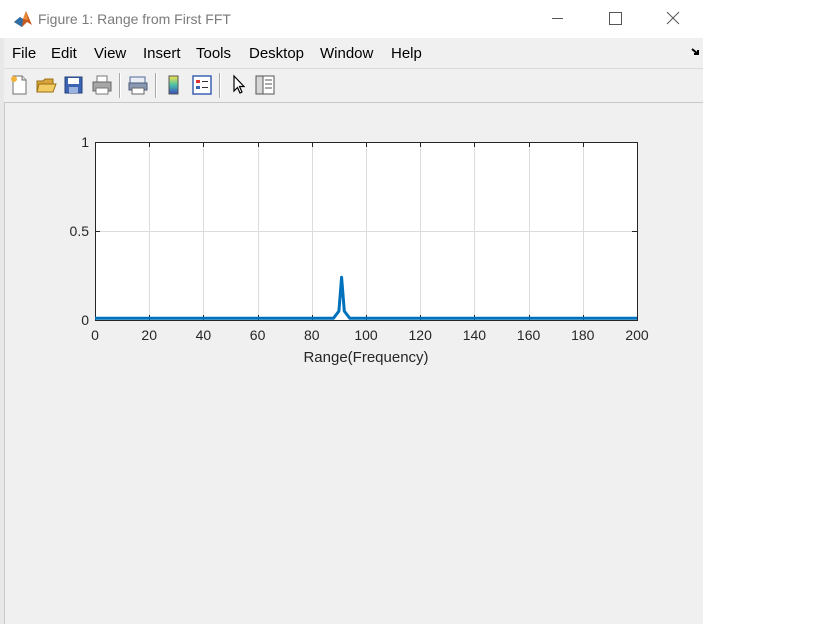  I want to click on x-tick-label: 140, so click(475, 335).